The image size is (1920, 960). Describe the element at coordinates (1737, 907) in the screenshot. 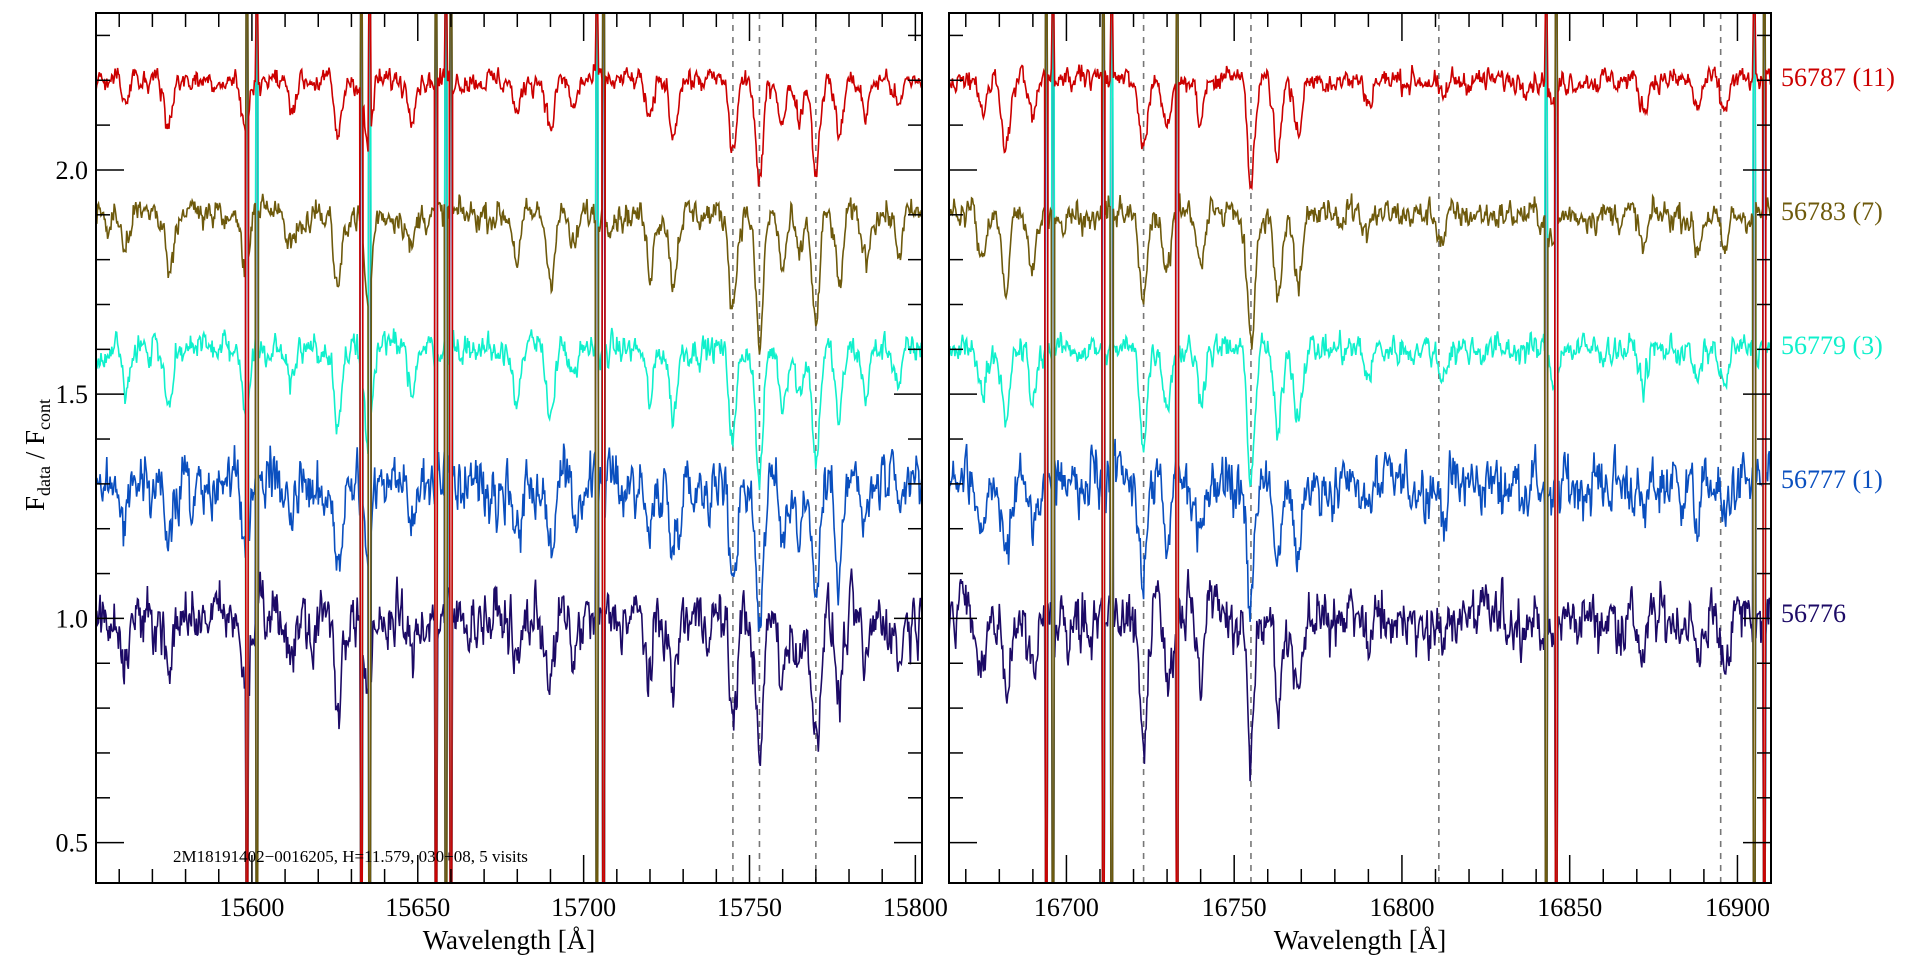

I see `x-tick-label: 16900` at that location.